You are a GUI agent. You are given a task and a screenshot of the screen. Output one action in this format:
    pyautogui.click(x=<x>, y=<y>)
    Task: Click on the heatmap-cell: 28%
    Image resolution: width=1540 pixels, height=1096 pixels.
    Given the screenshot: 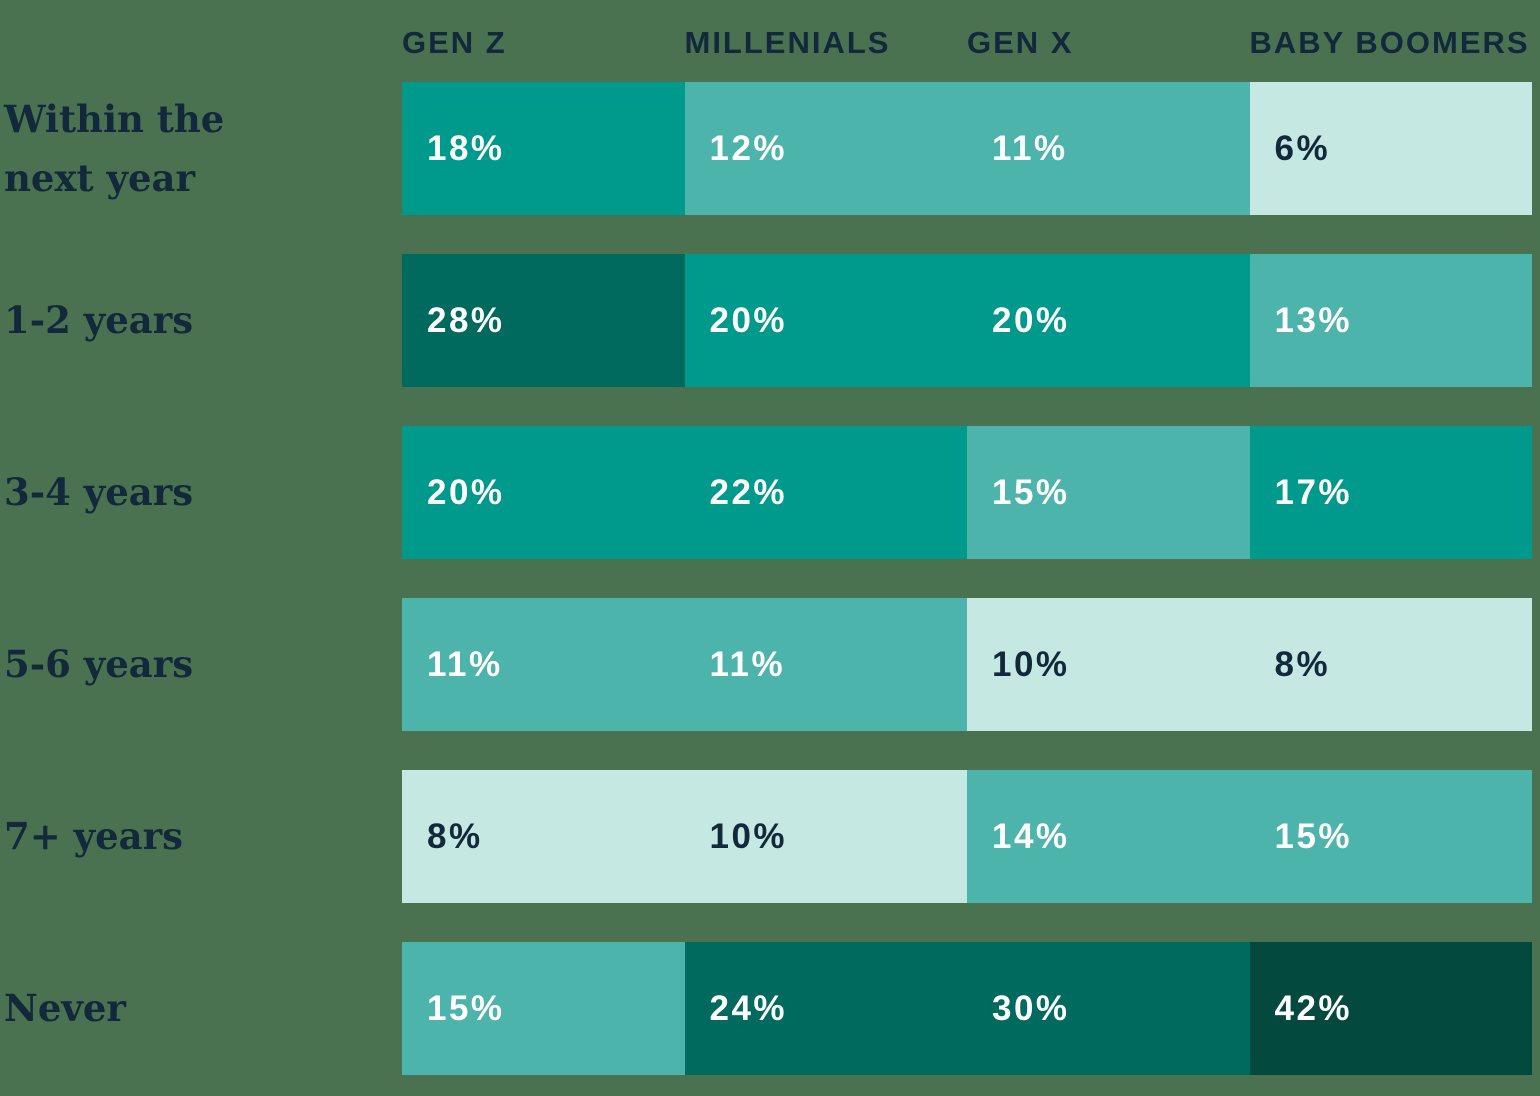 What is the action you would take?
    pyautogui.click(x=543, y=320)
    